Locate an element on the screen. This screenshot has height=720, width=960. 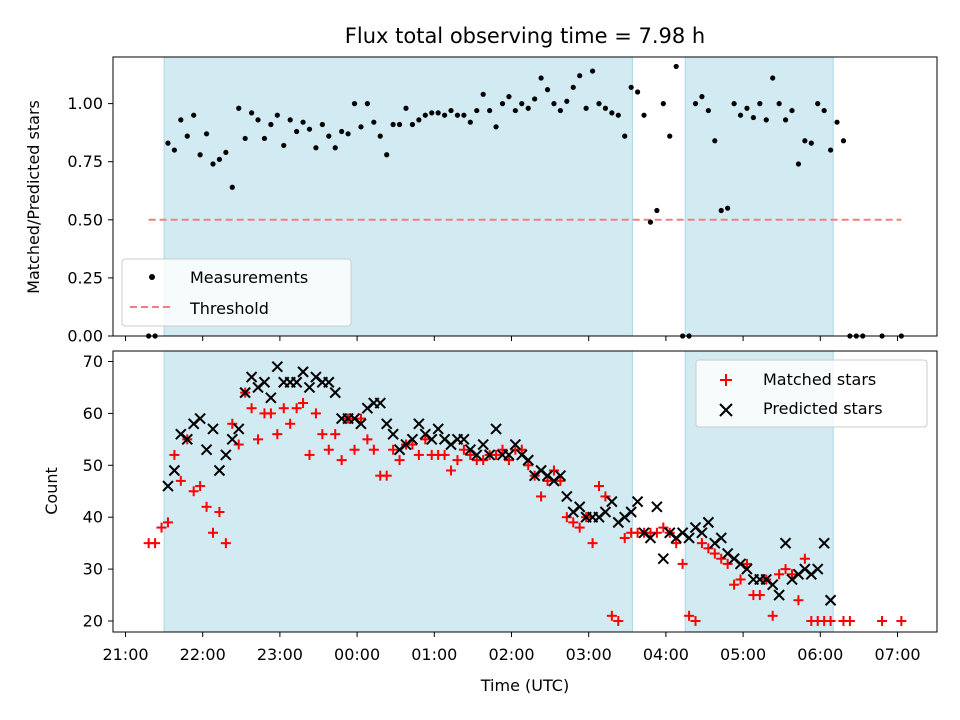
bottom-y-tick-label: 50 is located at coordinates (93, 465).